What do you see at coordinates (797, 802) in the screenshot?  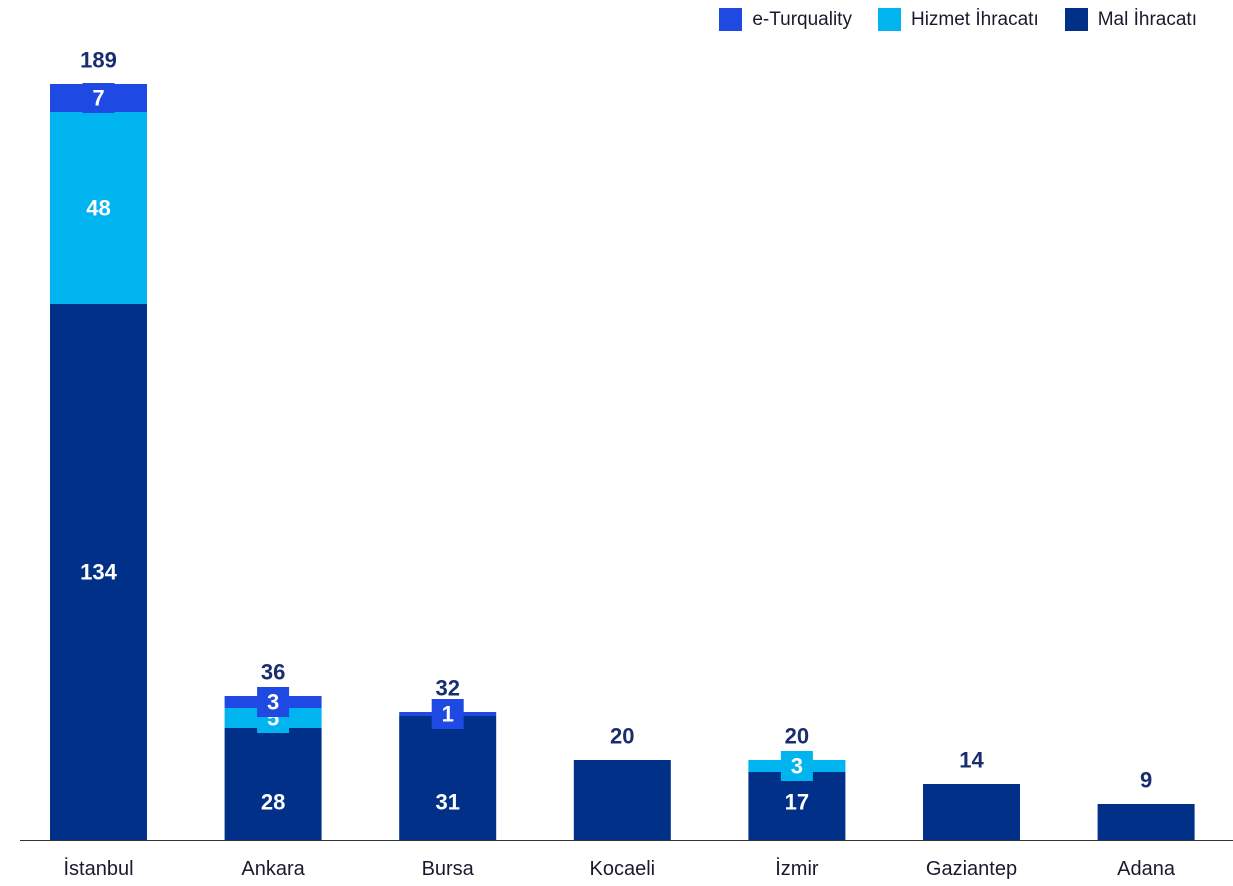 I see `data-label-mal-ihracati-izmir: 17` at bounding box center [797, 802].